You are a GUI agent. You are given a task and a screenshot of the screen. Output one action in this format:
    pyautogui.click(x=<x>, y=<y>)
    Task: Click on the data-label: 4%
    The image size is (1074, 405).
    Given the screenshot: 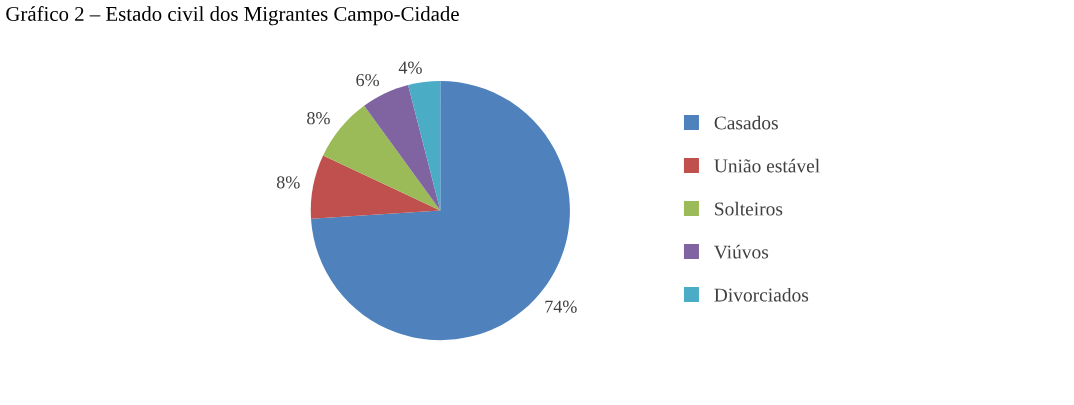 What is the action you would take?
    pyautogui.click(x=410, y=67)
    